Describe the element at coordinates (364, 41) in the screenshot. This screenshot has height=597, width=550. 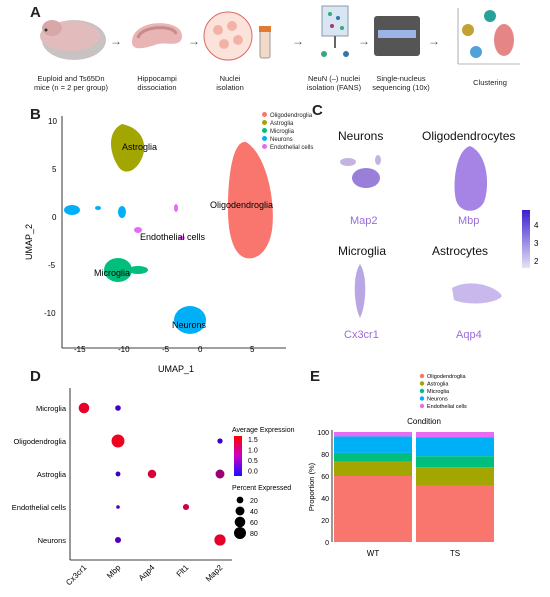
I see `step-arrow-4: →` at that location.